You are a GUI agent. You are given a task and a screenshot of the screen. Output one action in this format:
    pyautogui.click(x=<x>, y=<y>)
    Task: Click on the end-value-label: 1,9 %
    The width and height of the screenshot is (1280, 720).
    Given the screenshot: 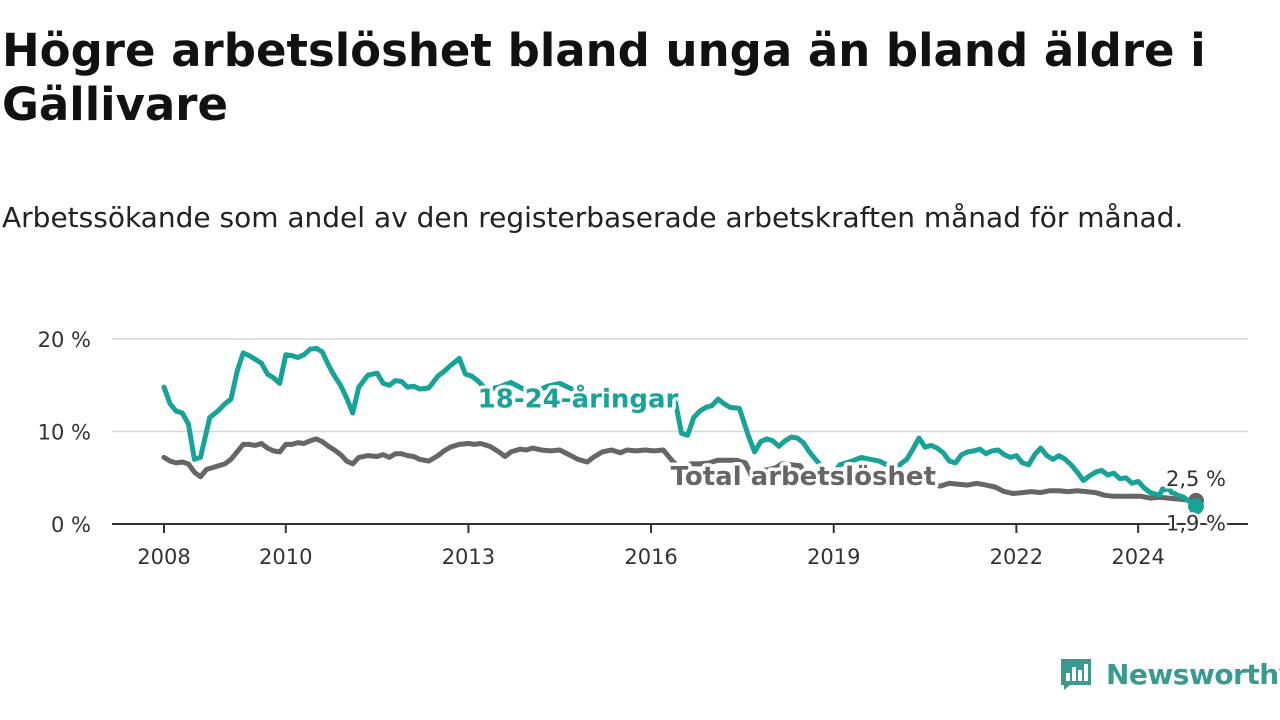 What is the action you would take?
    pyautogui.click(x=1196, y=523)
    